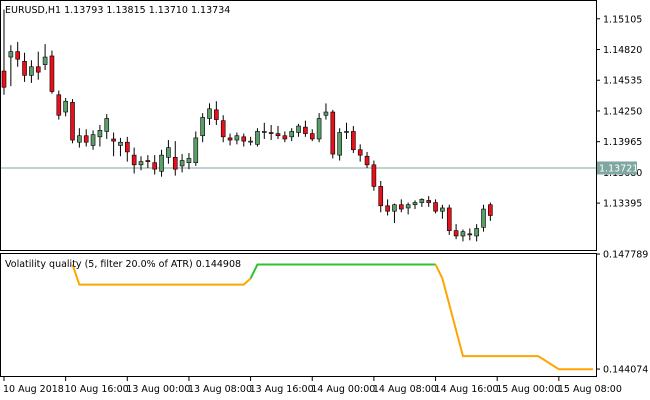  Describe the element at coordinates (625, 370) in the screenshot. I see `indicator-tick-label: 0.144074` at that location.